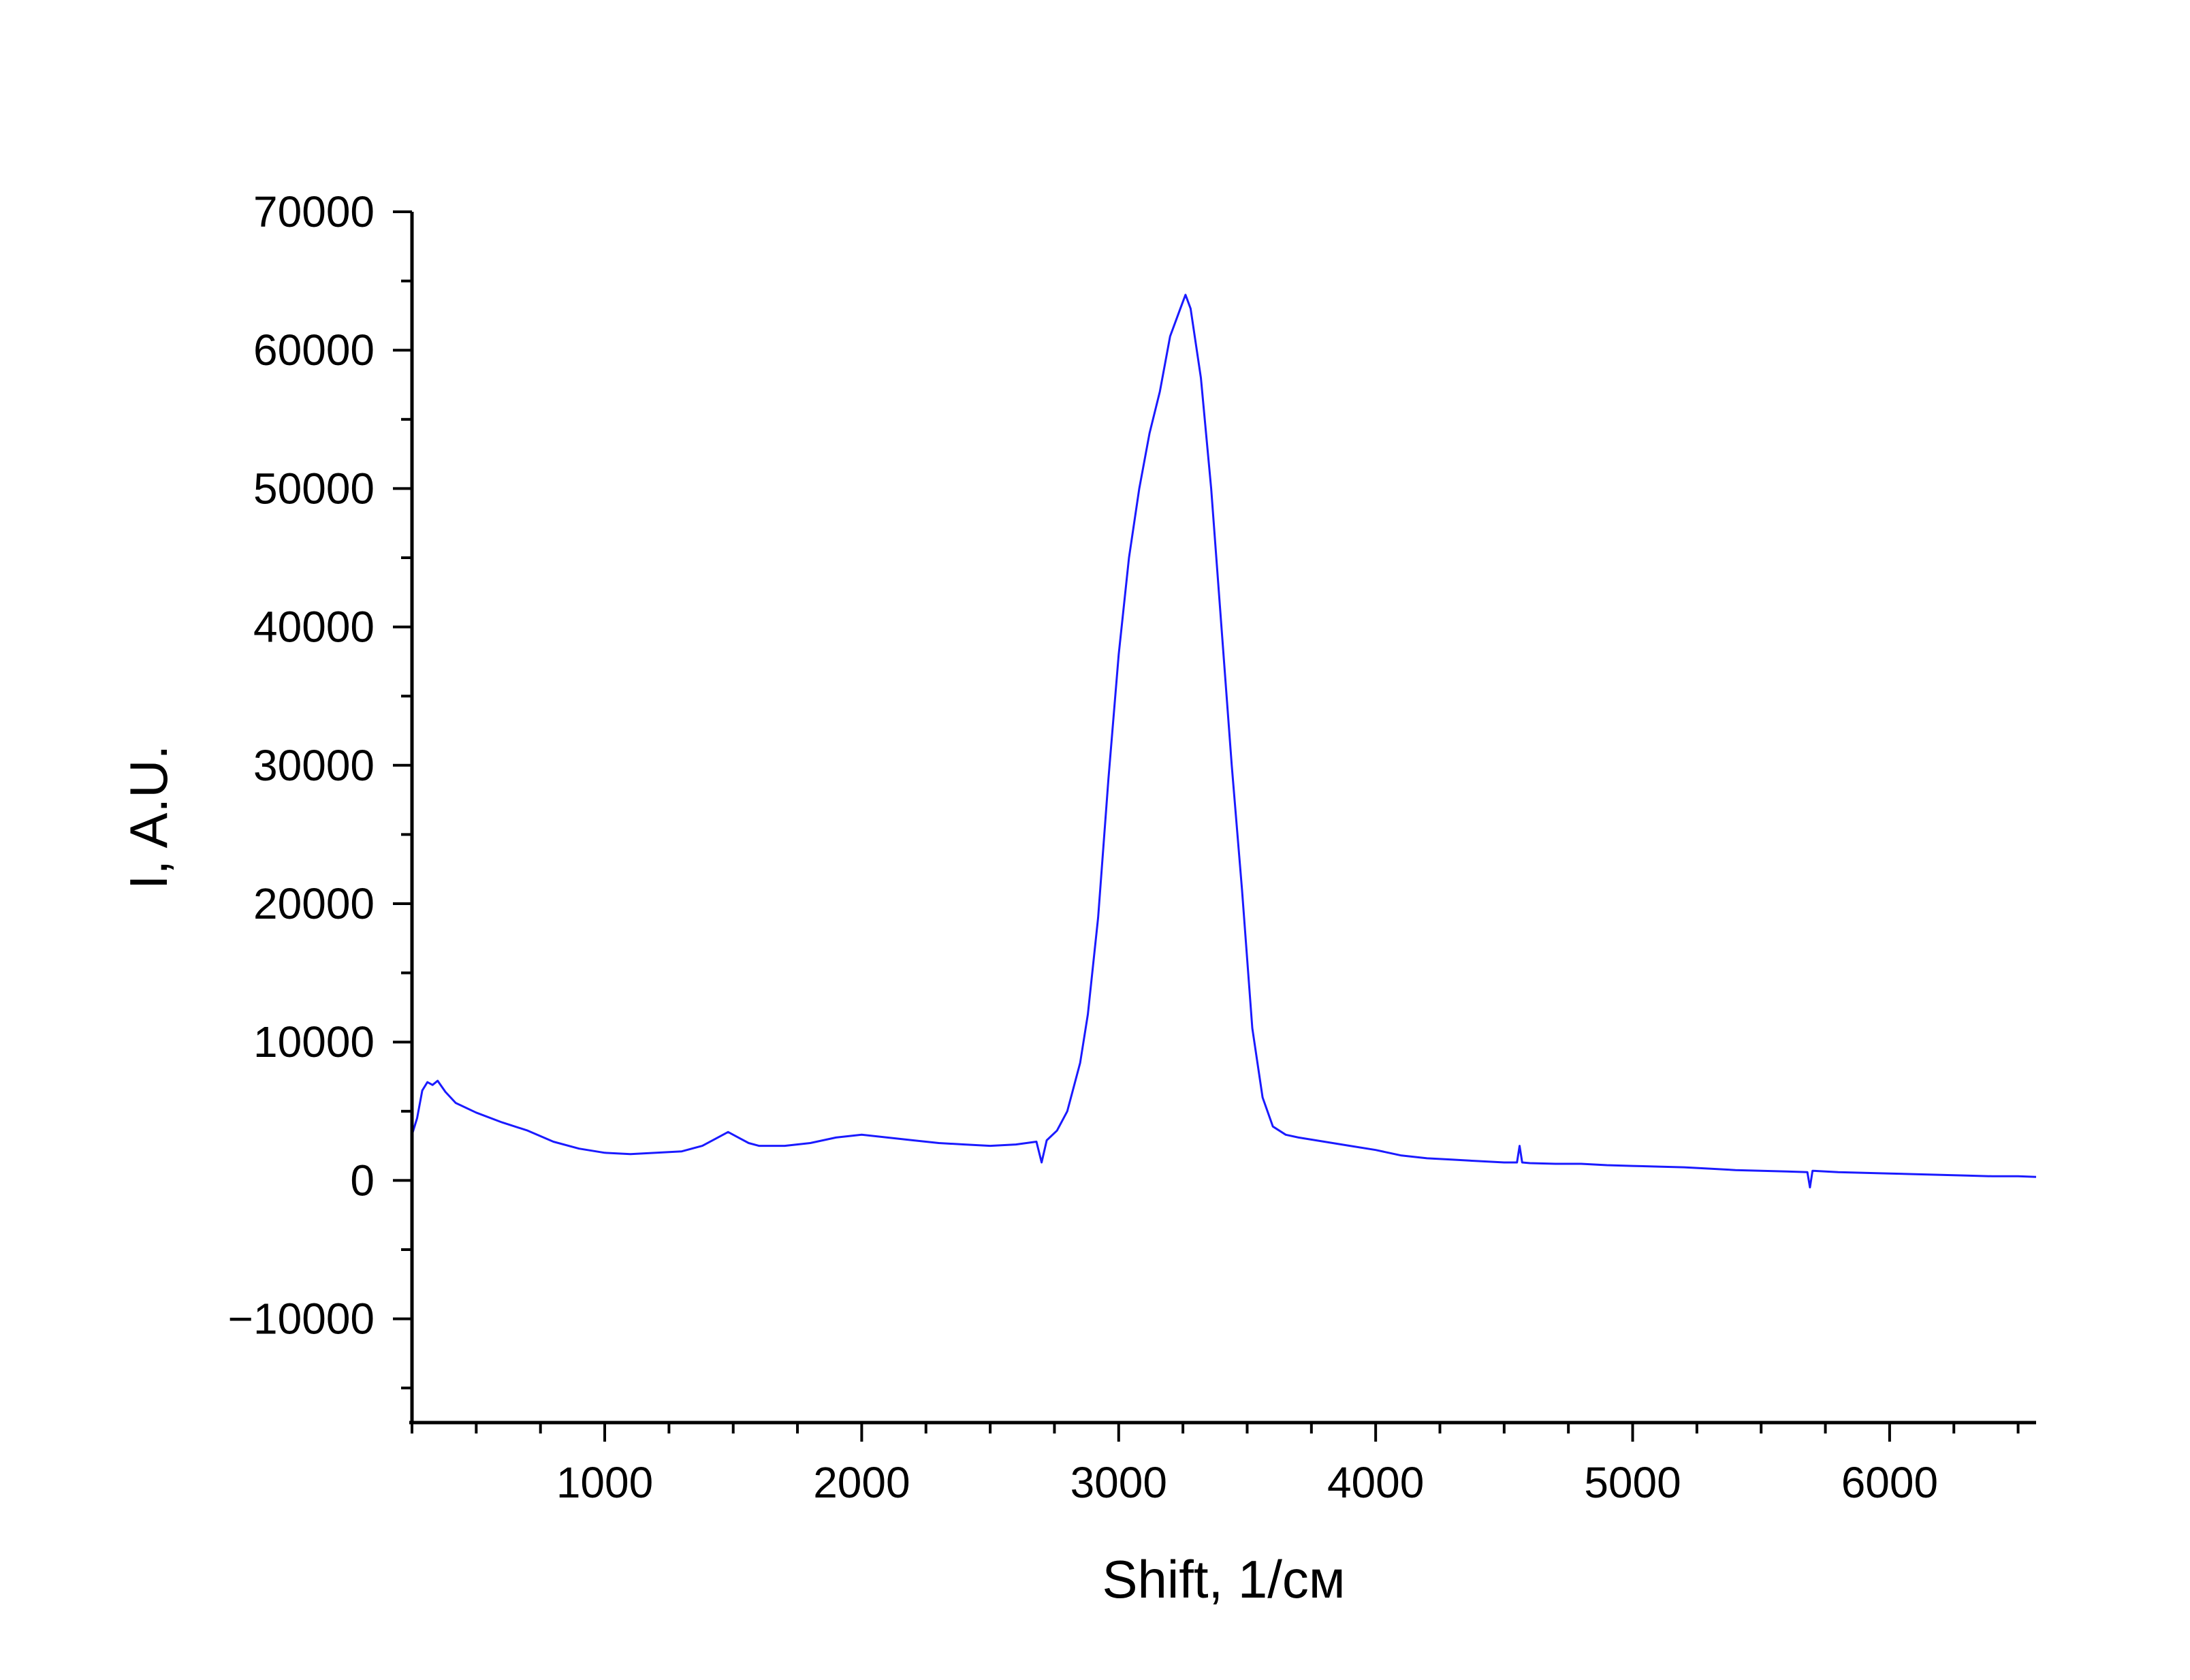 Image resolution: width=2190 pixels, height=1680 pixels. What do you see at coordinates (1889, 1482) in the screenshot?
I see `x-tick-label: 6000` at bounding box center [1889, 1482].